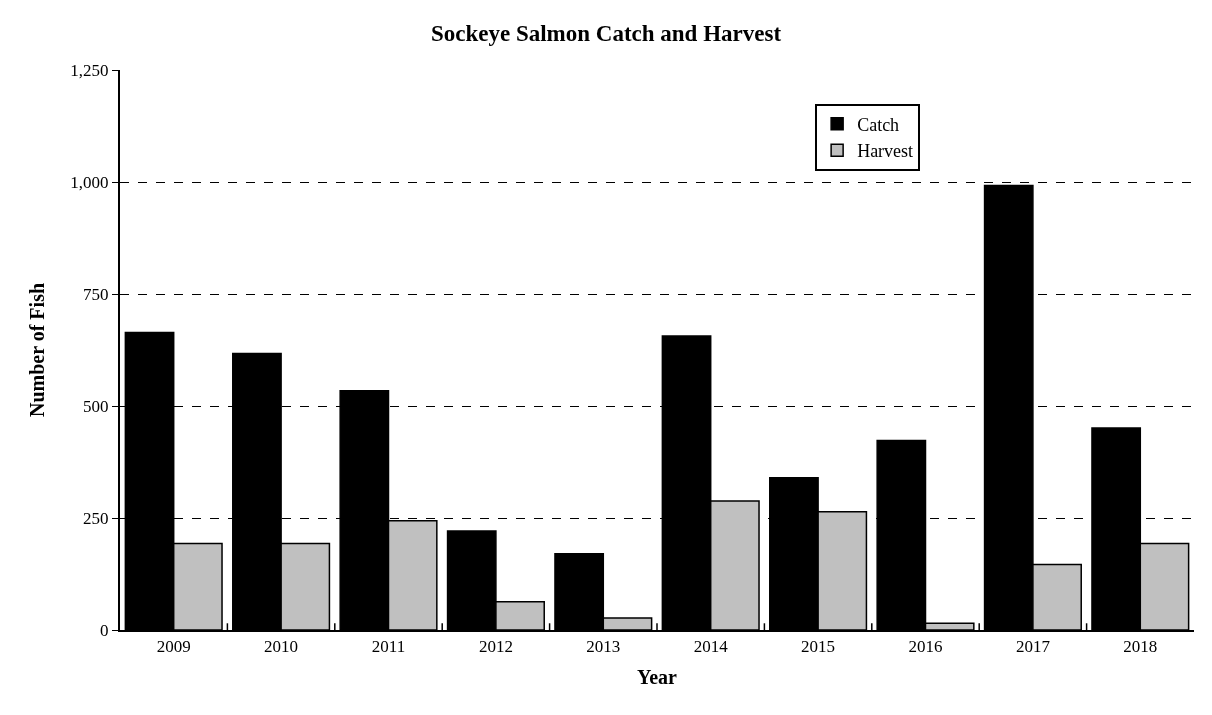 This screenshot has height=715, width=1212. What do you see at coordinates (711, 647) in the screenshot?
I see `x-tick-label: 2014` at bounding box center [711, 647].